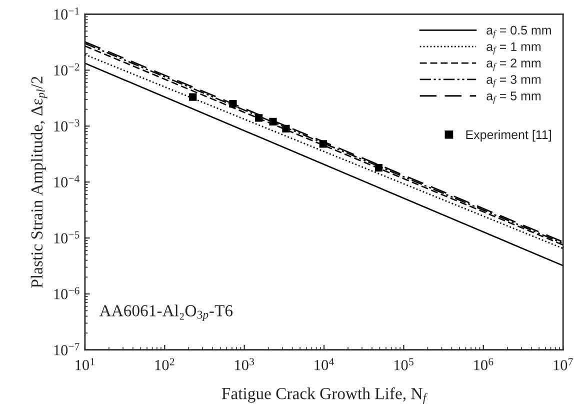 The width and height of the screenshot is (574, 418). I want to click on y-axis-title: Plastic Strain Amplitude, Δε$_{pl}$/2, so click(39, 182).